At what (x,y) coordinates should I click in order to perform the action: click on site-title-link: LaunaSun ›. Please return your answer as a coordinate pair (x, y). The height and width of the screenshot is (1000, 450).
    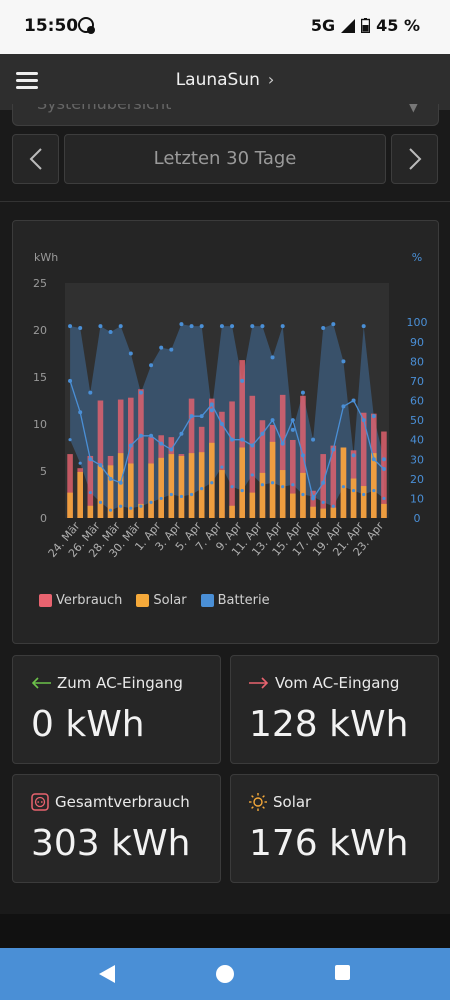
    Looking at the image, I should click on (225, 80).